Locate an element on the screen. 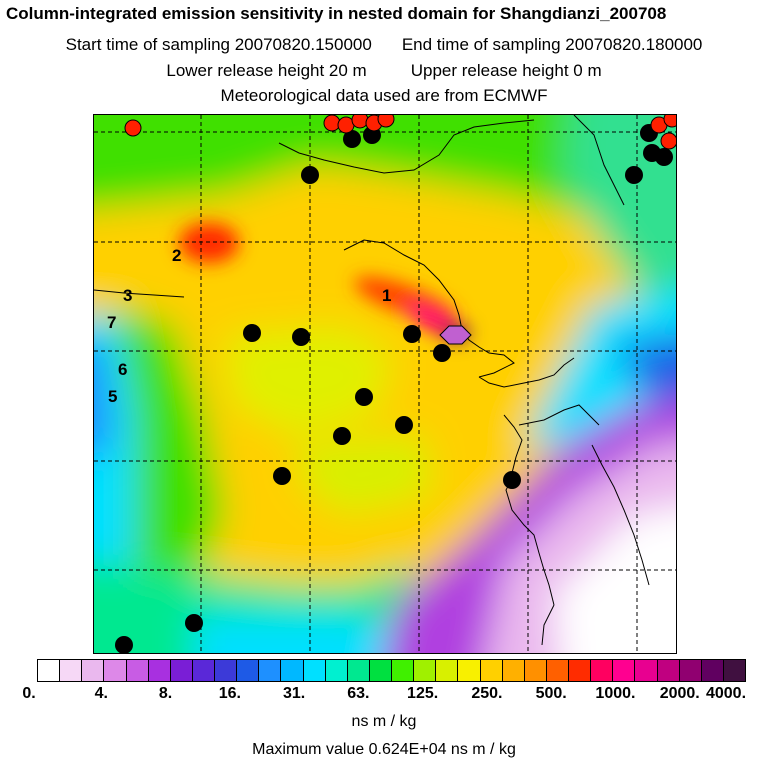 Image resolution: width=768 pixels, height=768 pixels. colorbar-tick-label: 63. is located at coordinates (358, 693).